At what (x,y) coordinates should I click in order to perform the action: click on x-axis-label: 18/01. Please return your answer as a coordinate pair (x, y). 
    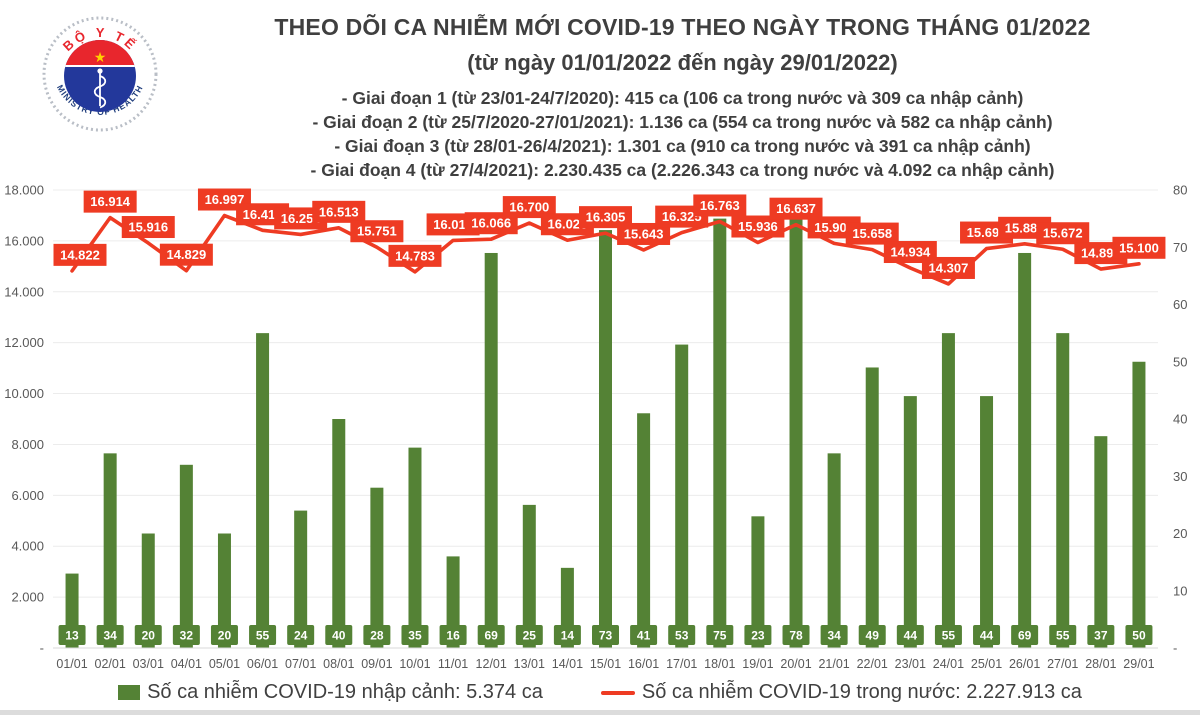
    Looking at the image, I should click on (719, 664).